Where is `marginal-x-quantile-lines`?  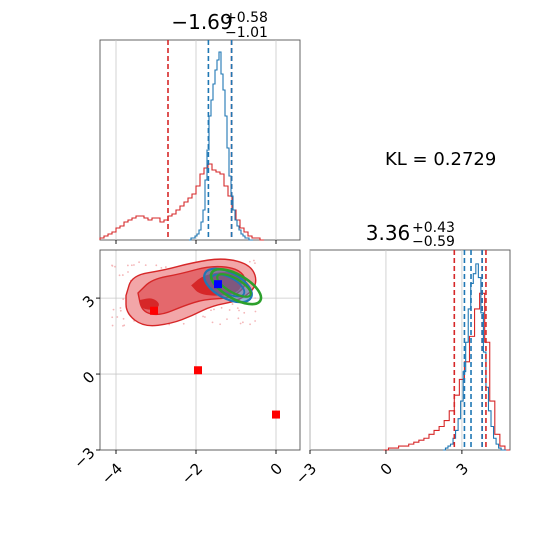 marginal-x-quantile-lines is located at coordinates (200, 140).